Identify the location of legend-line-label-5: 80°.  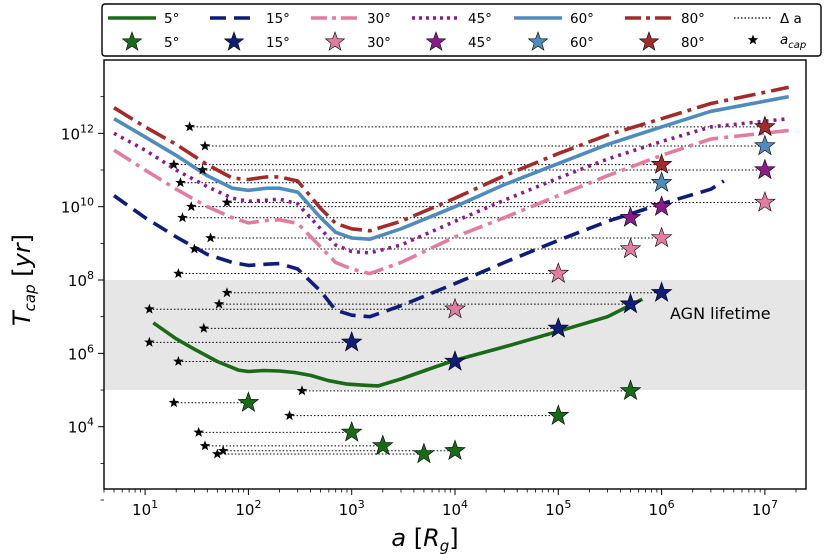
(693, 19).